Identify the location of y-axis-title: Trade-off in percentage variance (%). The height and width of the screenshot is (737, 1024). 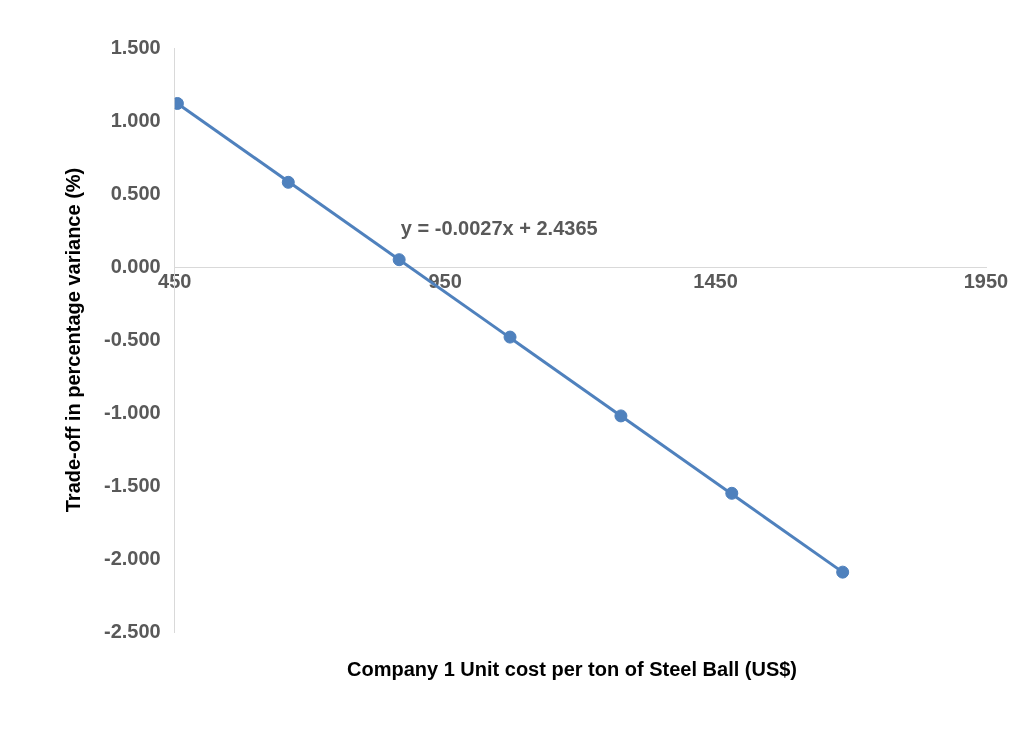
(72, 340).